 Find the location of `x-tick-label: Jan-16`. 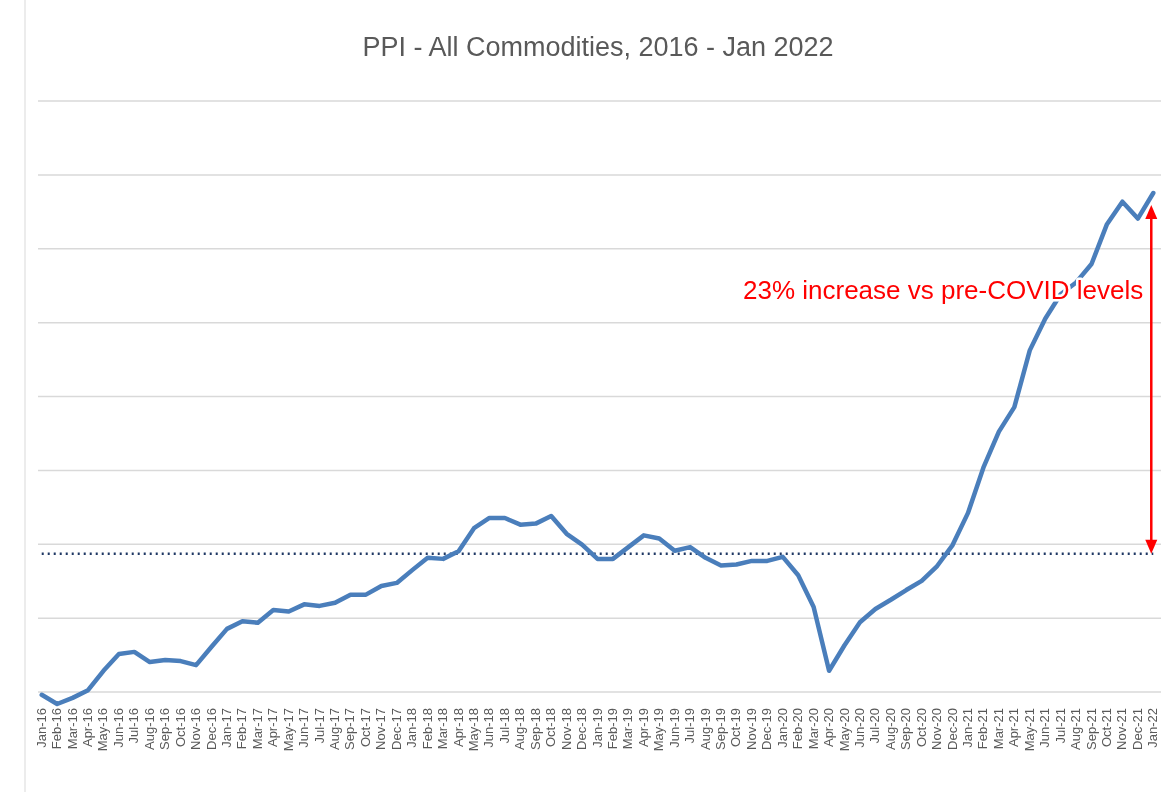

x-tick-label: Jan-16 is located at coordinates (41, 728).